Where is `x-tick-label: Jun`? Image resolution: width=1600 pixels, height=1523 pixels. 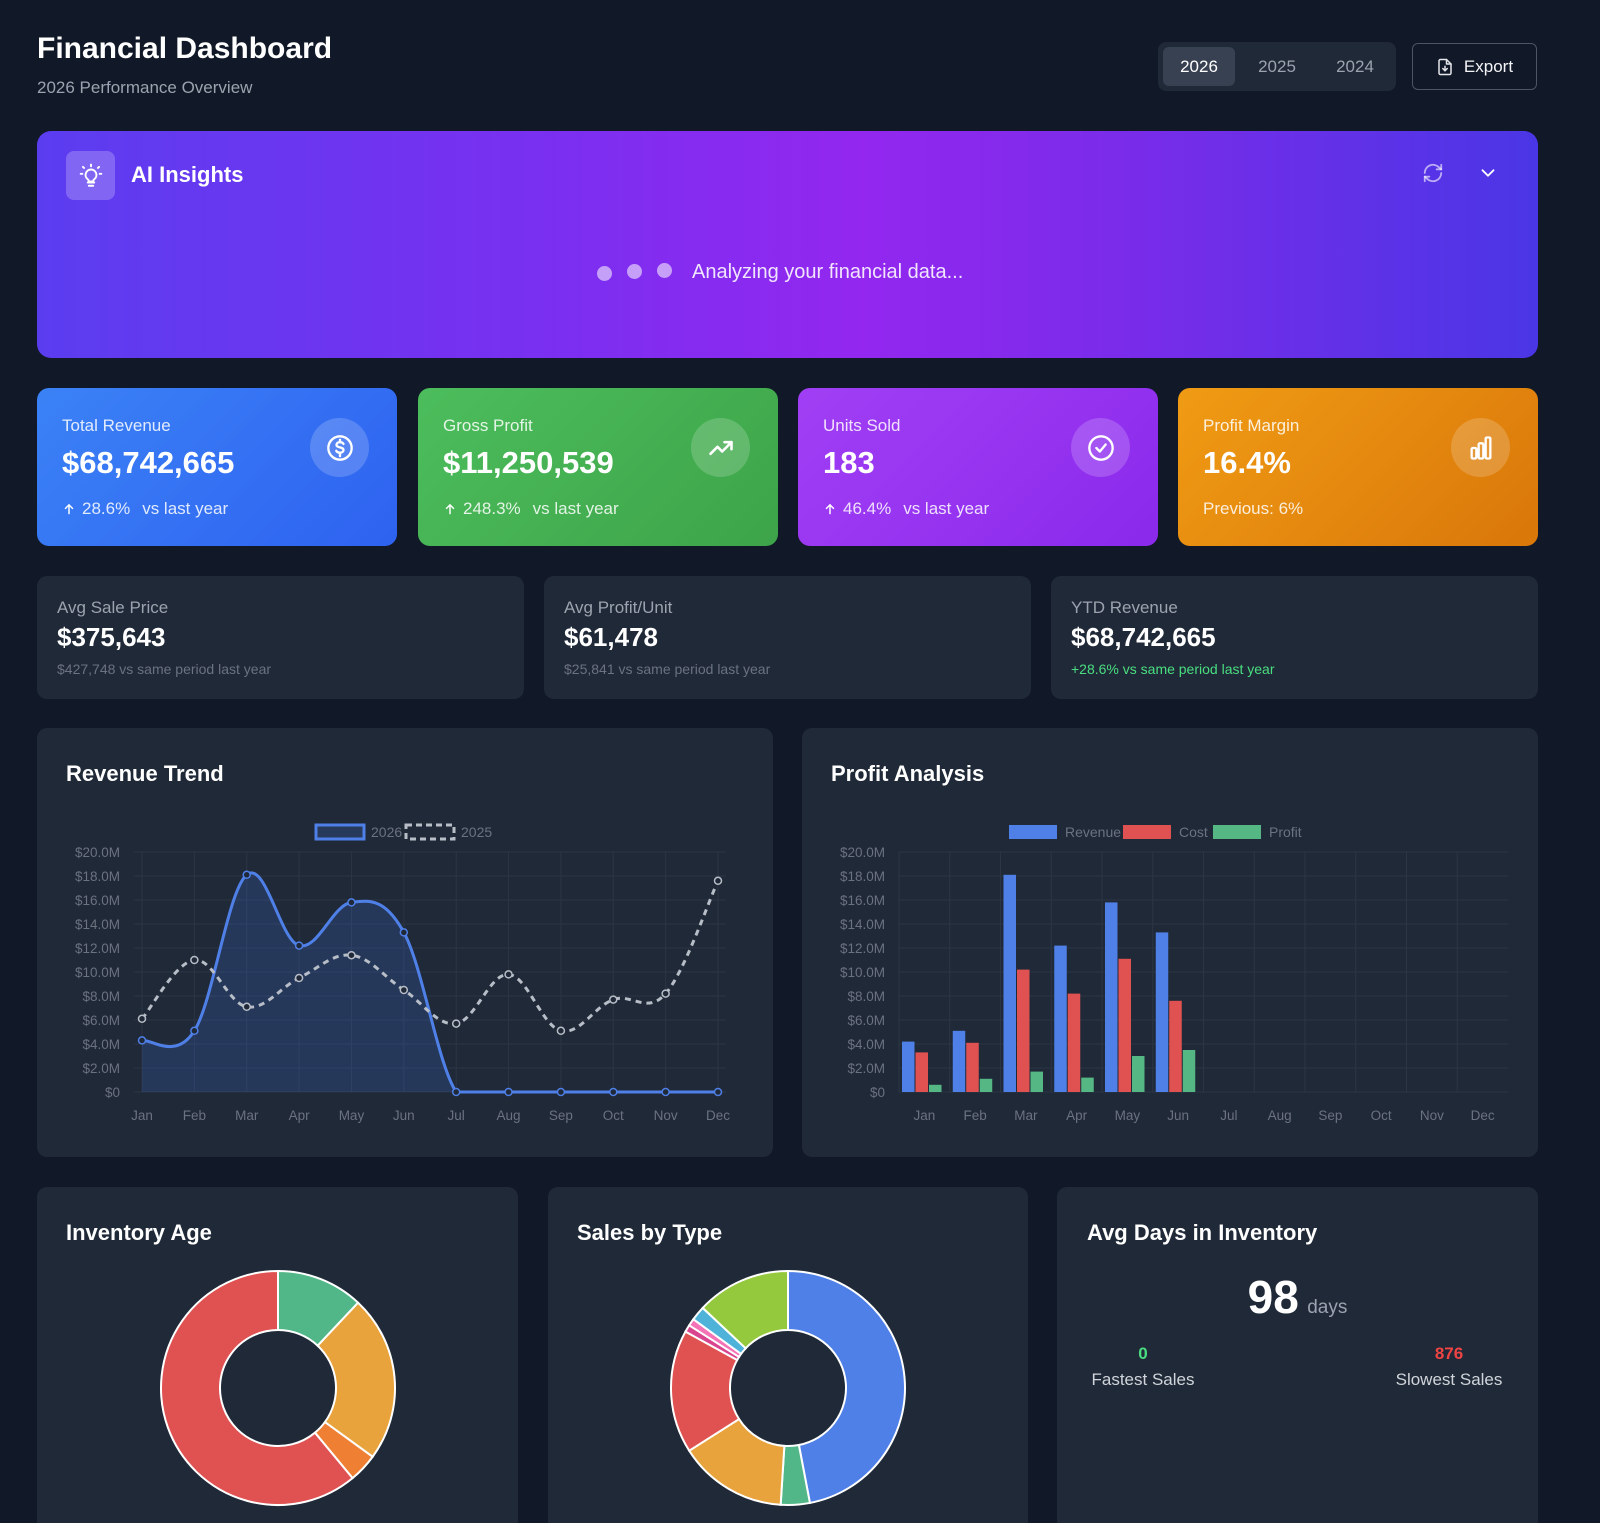
x-tick-label: Jun is located at coordinates (1178, 1115).